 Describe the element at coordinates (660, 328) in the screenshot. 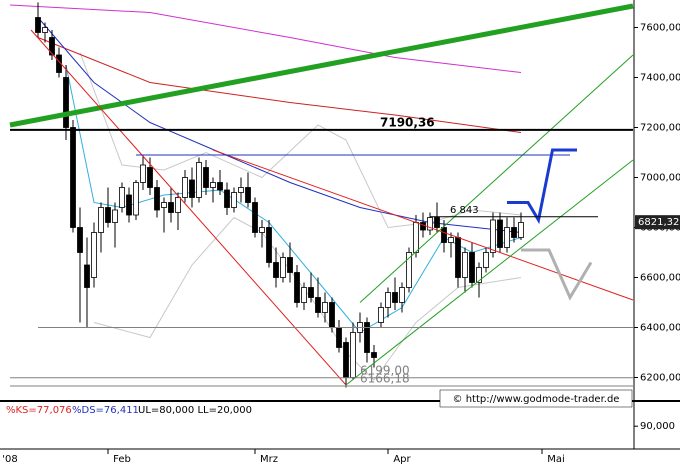

I see `y-tick-label: 6400,00` at that location.